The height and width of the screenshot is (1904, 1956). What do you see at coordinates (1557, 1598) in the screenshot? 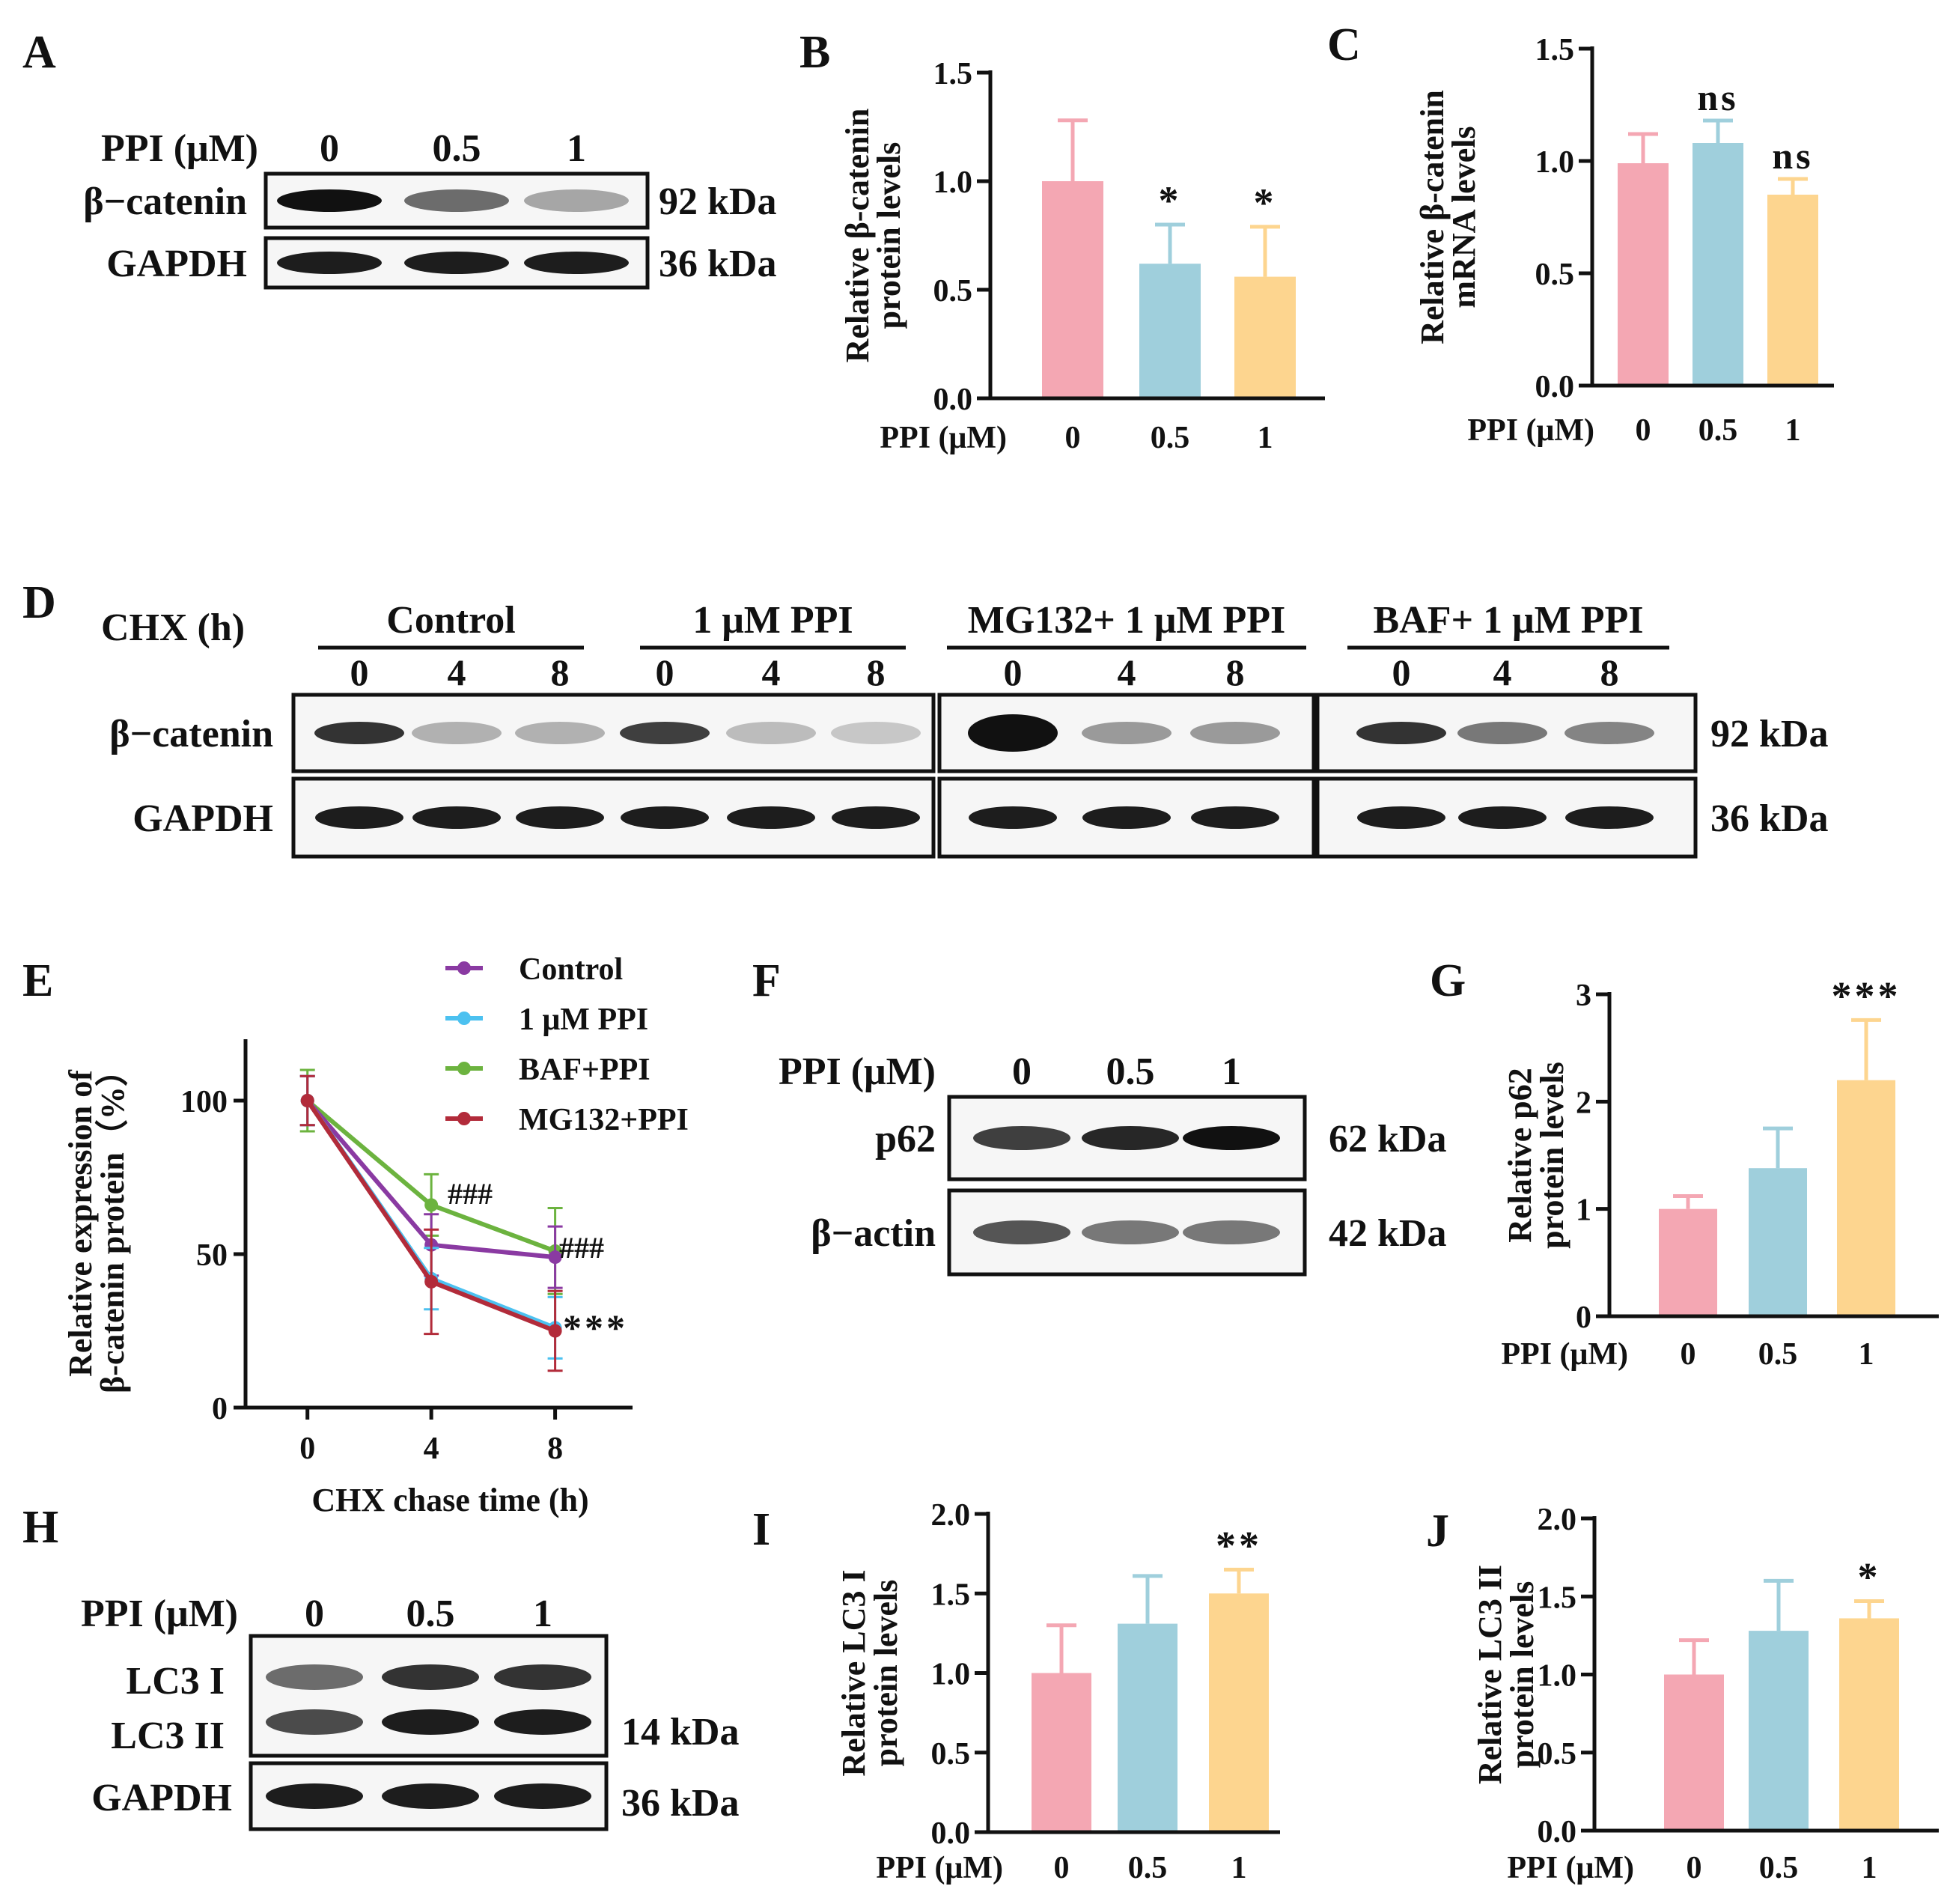
I see `y-tick-label: 1.5` at bounding box center [1557, 1598].